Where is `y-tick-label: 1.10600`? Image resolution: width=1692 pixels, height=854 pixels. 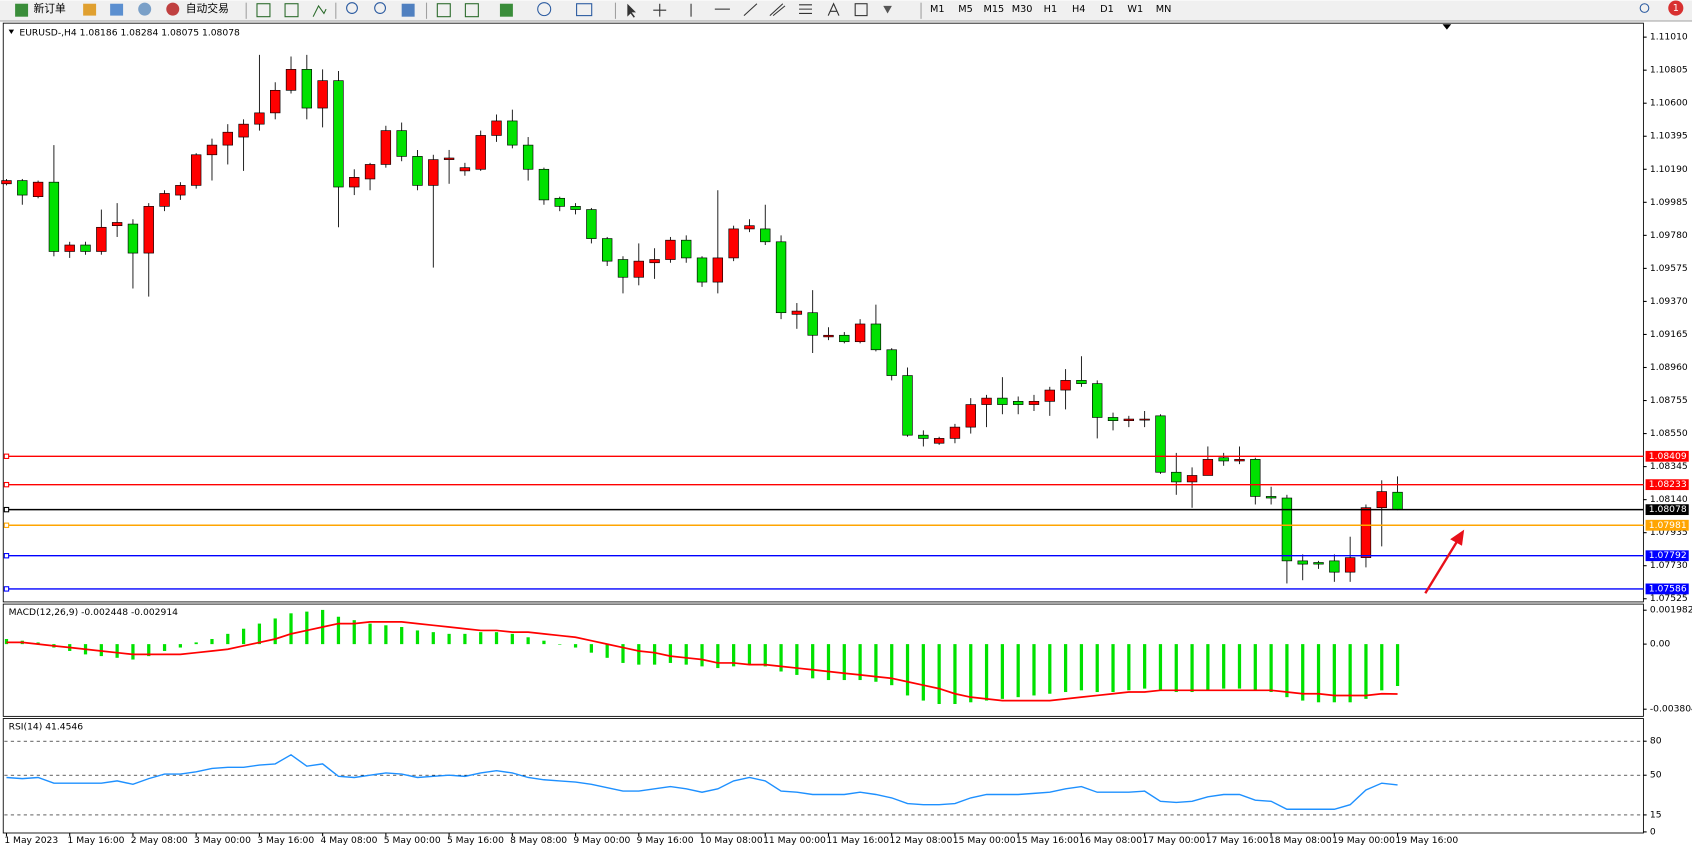
y-tick-label: 1.10600 is located at coordinates (1669, 103).